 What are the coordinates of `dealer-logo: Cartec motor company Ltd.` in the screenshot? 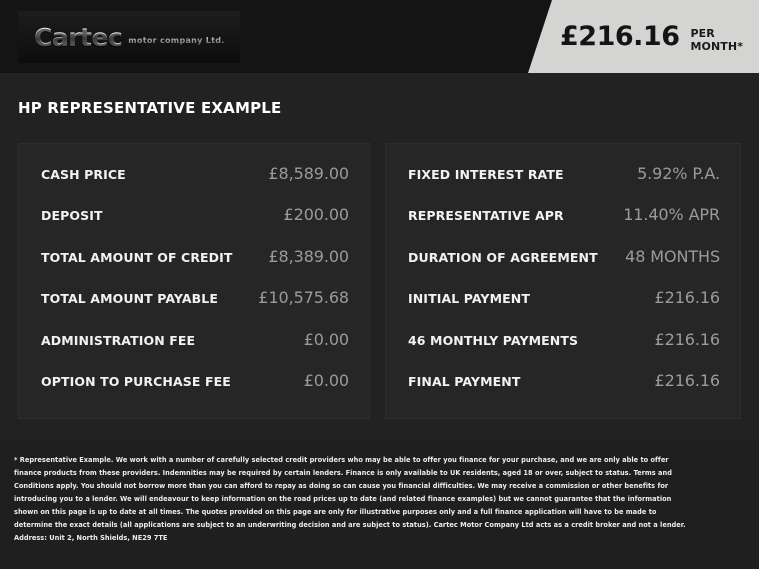 It's located at (129, 37).